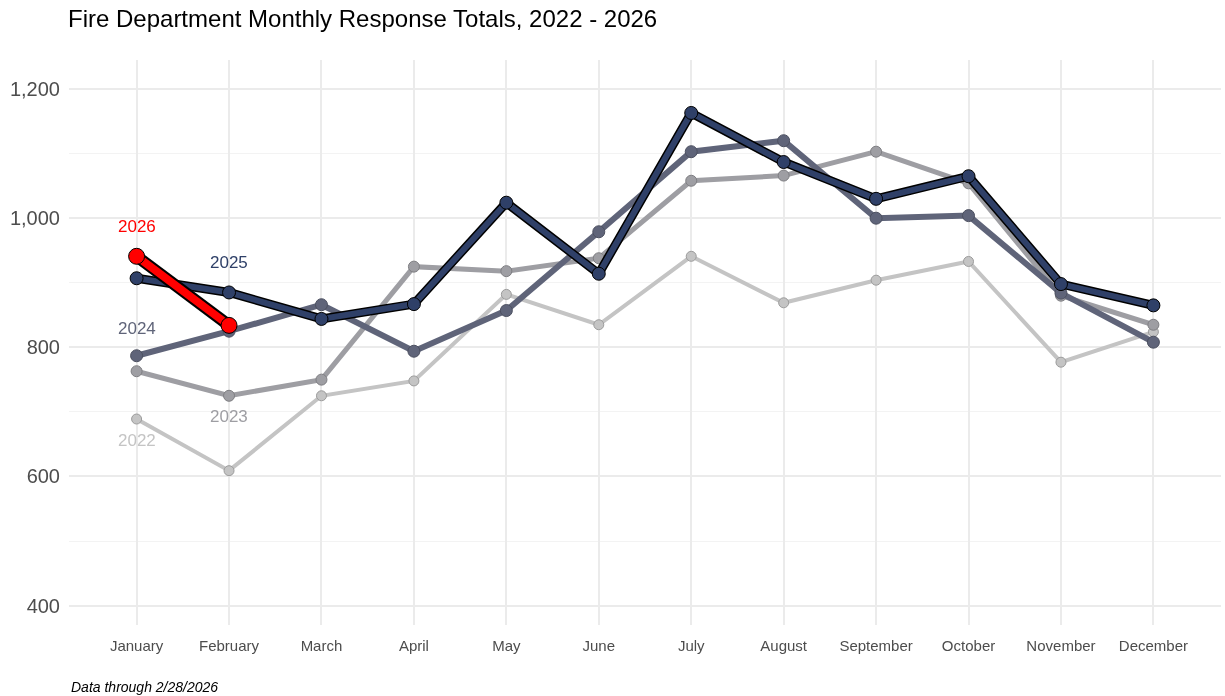 This screenshot has width=1225, height=696. Describe the element at coordinates (691, 645) in the screenshot. I see `x-tick-label: July` at that location.